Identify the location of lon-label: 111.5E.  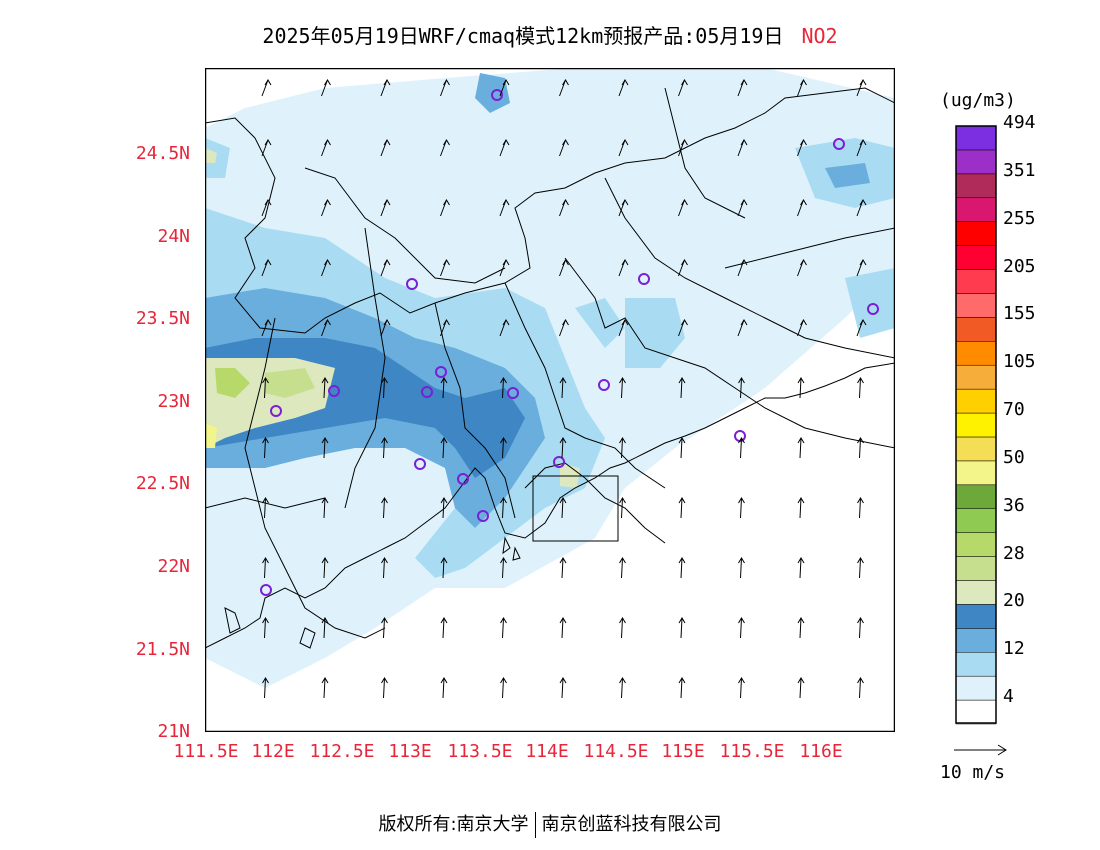
(206, 751).